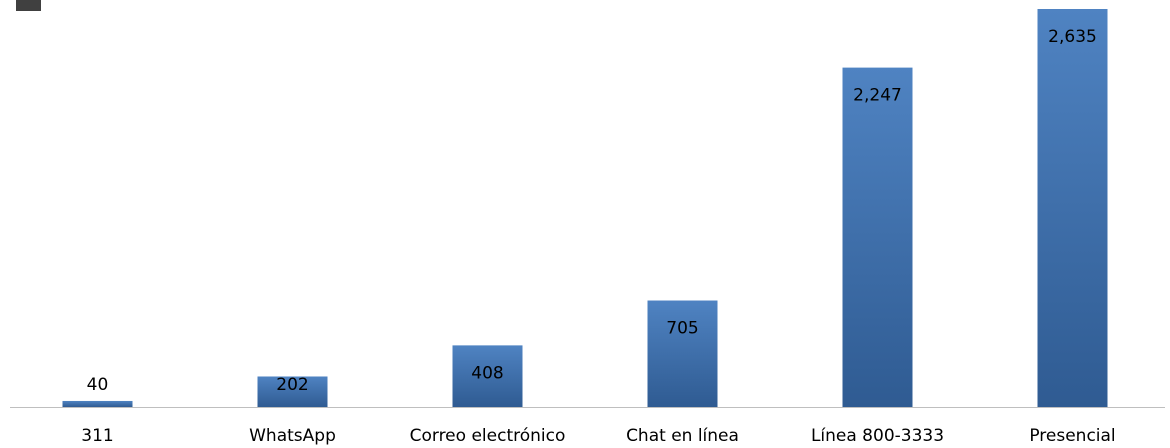 Image resolution: width=1170 pixels, height=448 pixels. Describe the element at coordinates (292, 385) in the screenshot. I see `value-label: 202` at that location.